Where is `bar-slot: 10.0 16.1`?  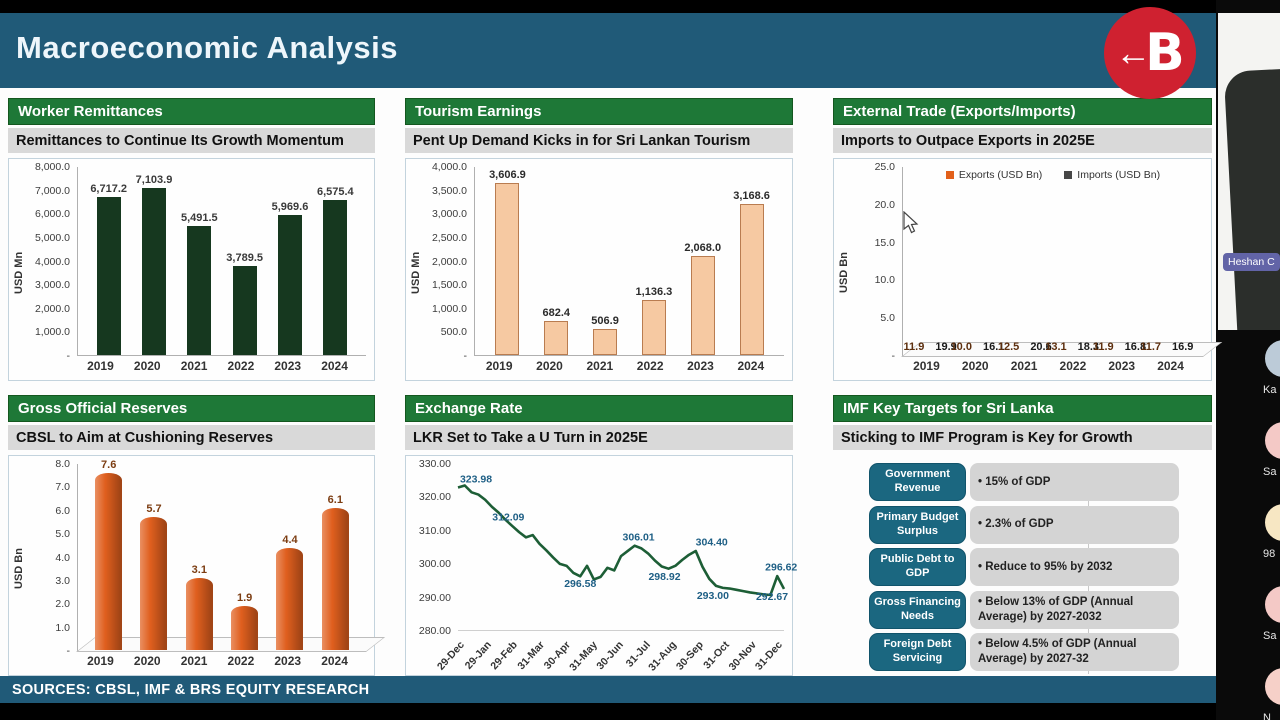
bar-slot: 10.0 16.1 is located at coordinates (978, 261).